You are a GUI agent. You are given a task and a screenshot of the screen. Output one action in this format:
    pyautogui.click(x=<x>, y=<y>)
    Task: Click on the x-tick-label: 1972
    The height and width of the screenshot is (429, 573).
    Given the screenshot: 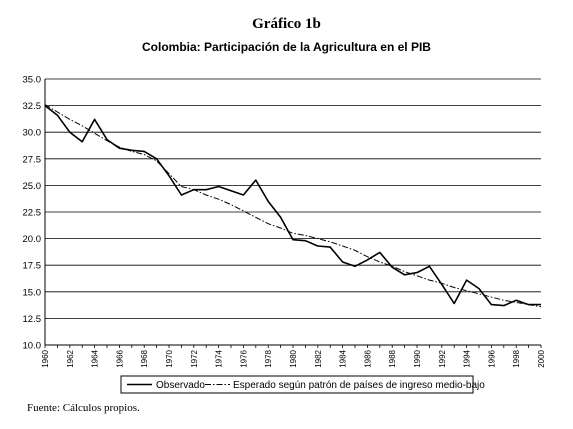 What is the action you would take?
    pyautogui.click(x=194, y=358)
    